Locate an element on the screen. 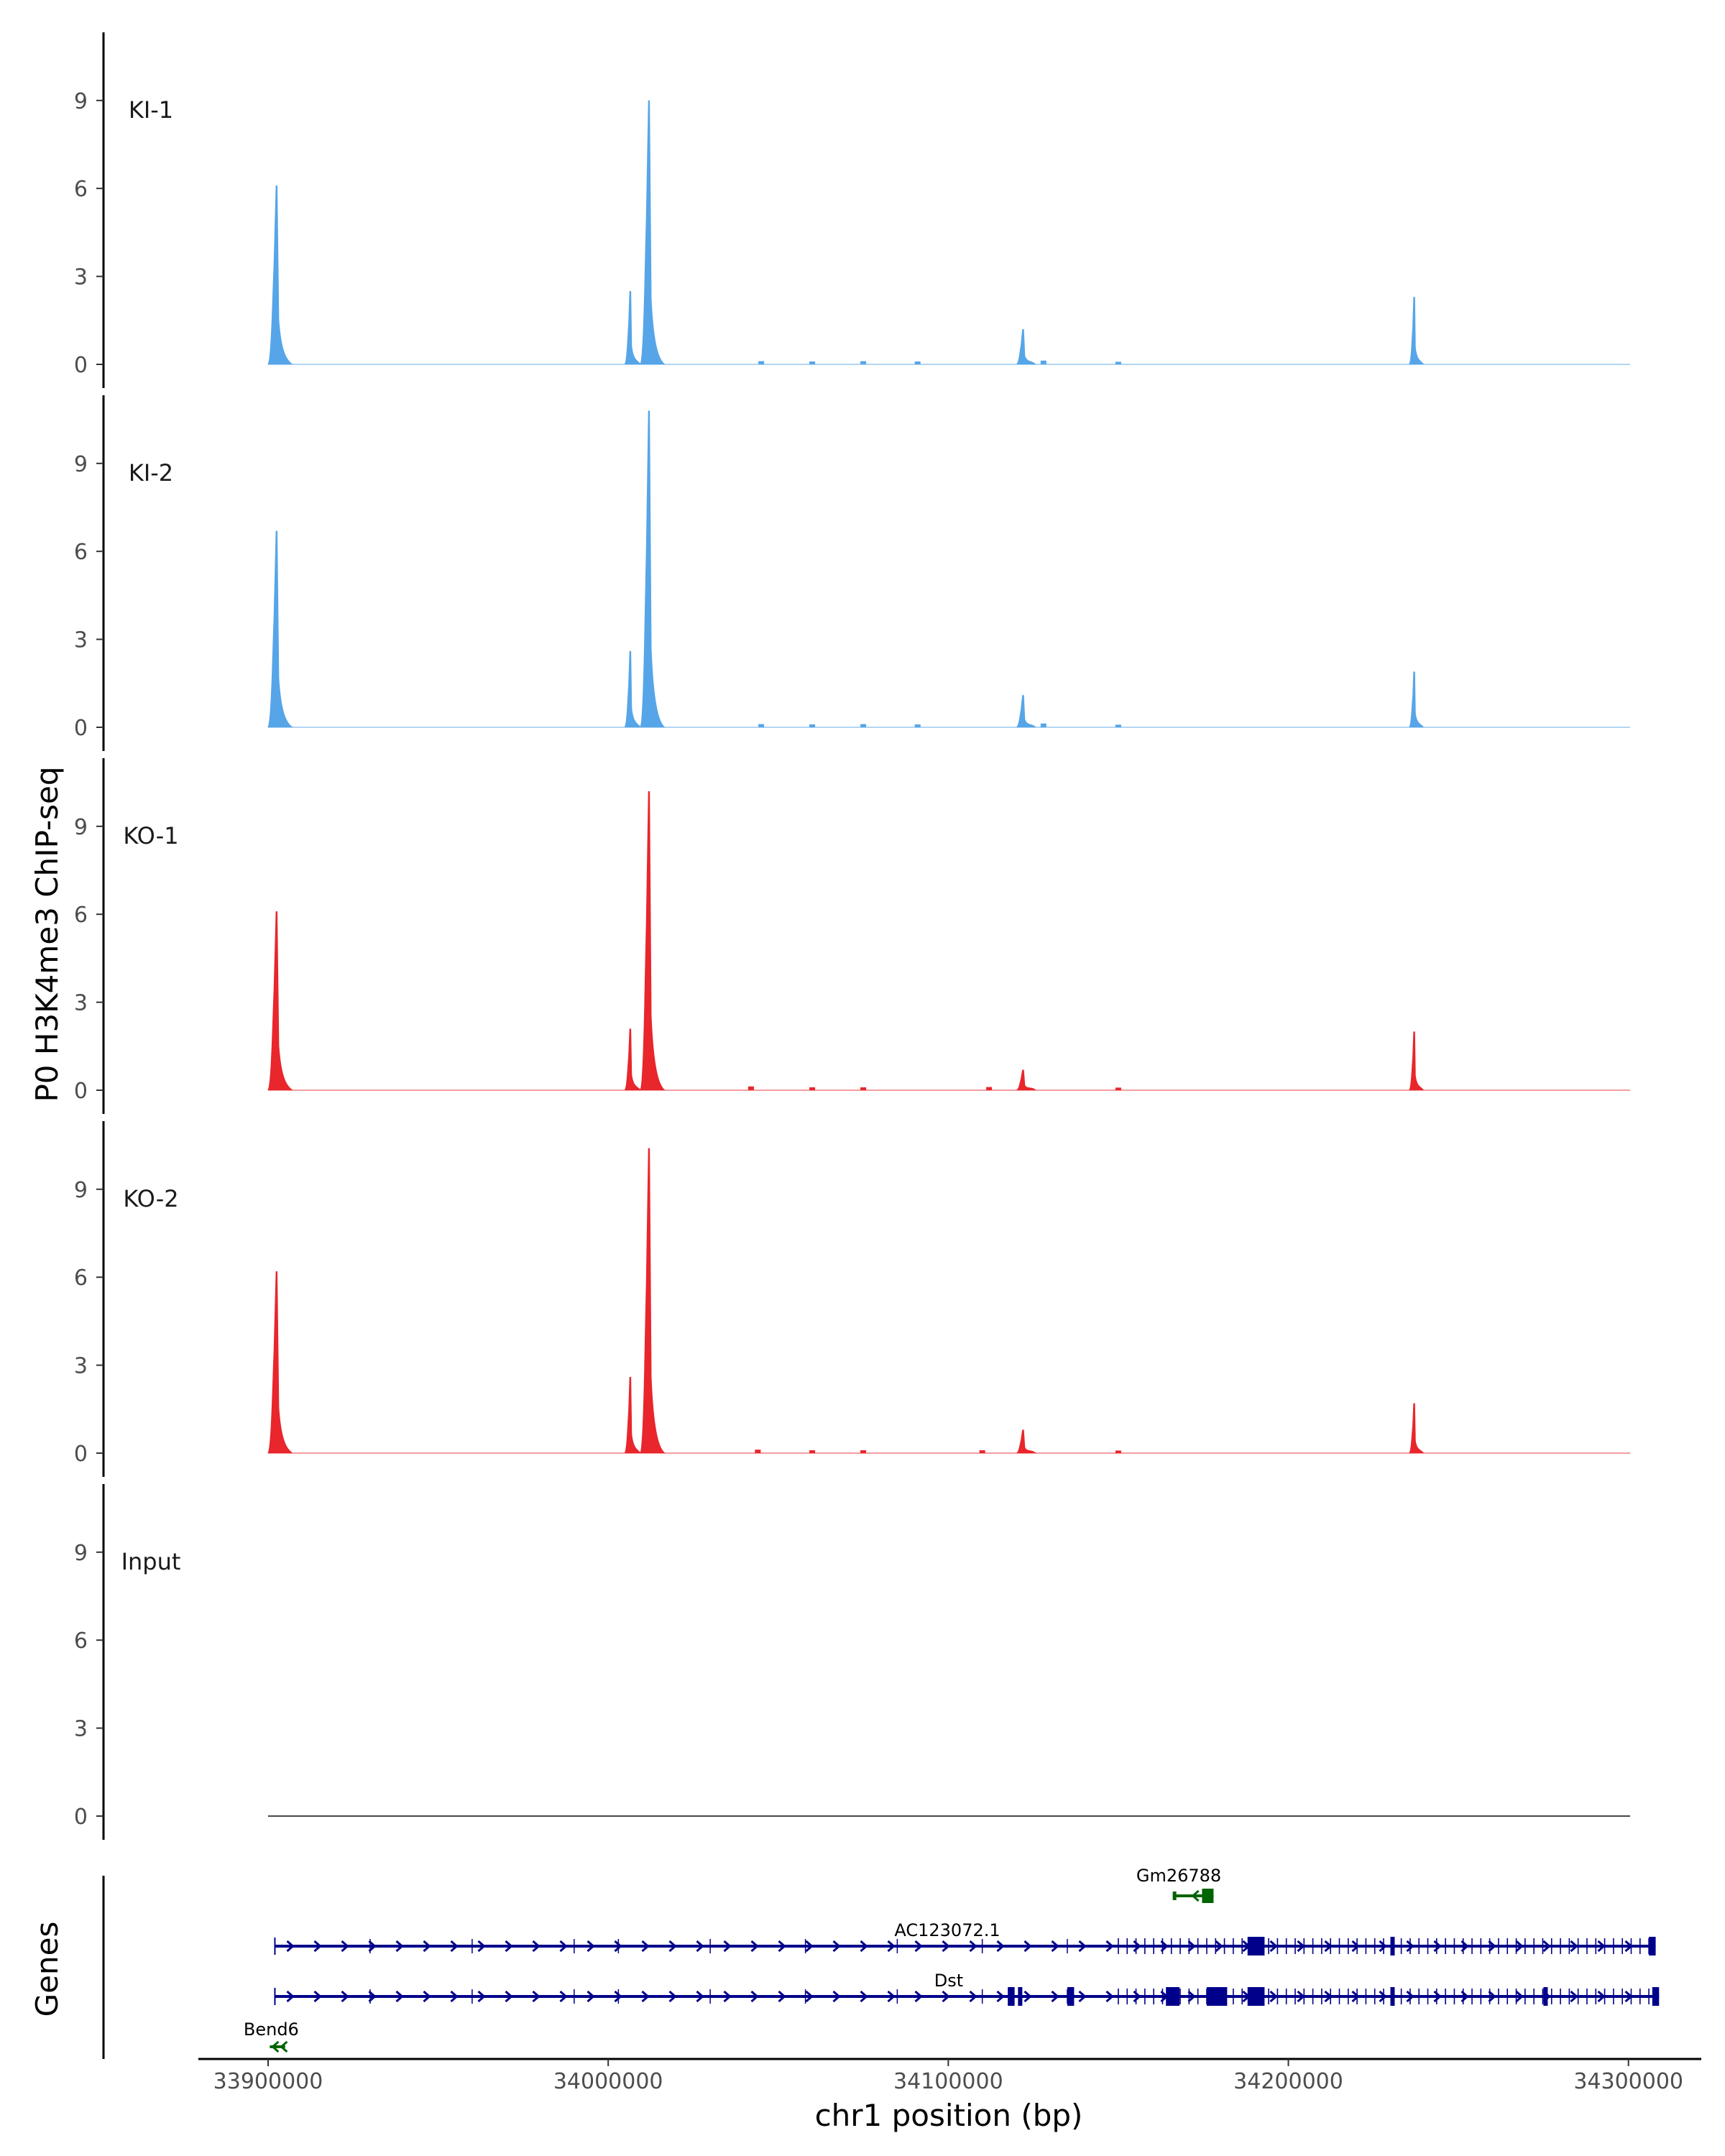 The image size is (1725, 2156). gene-ac123072-1: AC123072.1 is located at coordinates (965, 1938).